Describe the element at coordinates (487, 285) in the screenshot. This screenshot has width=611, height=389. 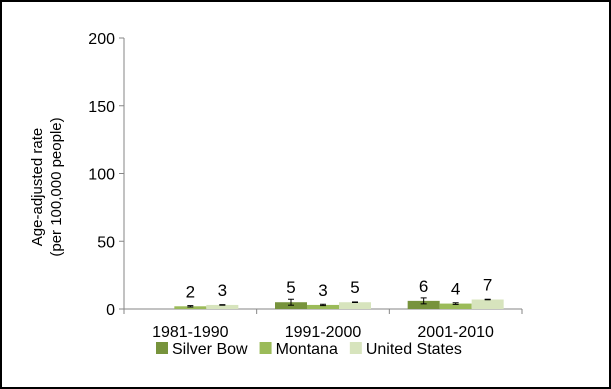
I see `data-label: 7` at that location.